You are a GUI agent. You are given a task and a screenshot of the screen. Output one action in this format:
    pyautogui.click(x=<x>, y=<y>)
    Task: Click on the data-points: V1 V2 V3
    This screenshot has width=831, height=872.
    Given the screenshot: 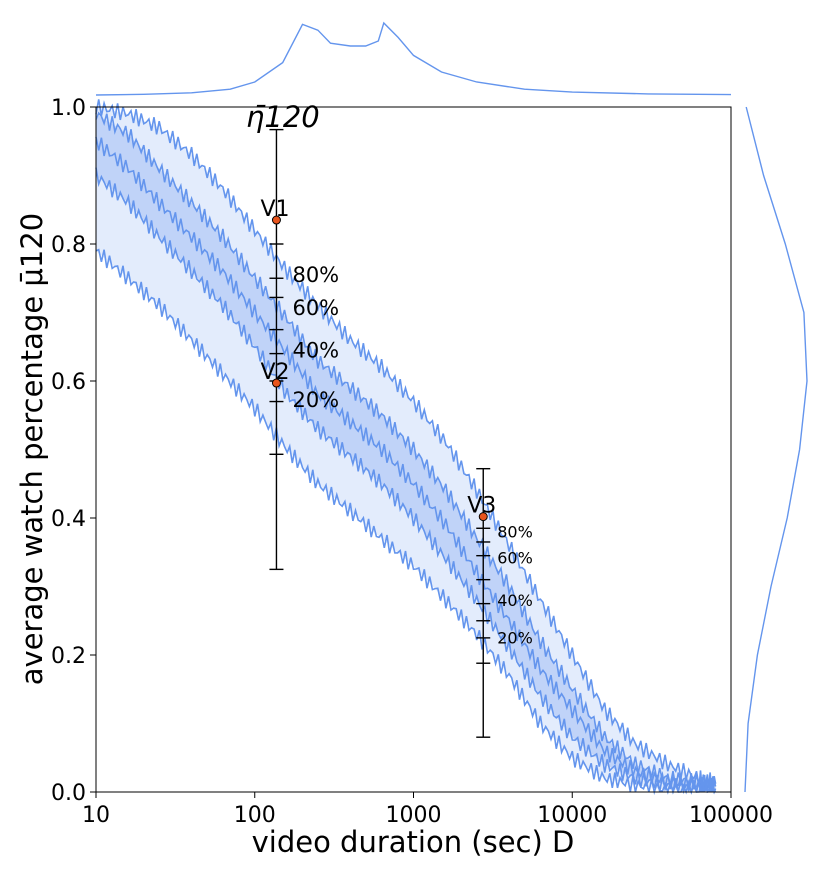 What is the action you would take?
    pyautogui.click(x=378, y=359)
    